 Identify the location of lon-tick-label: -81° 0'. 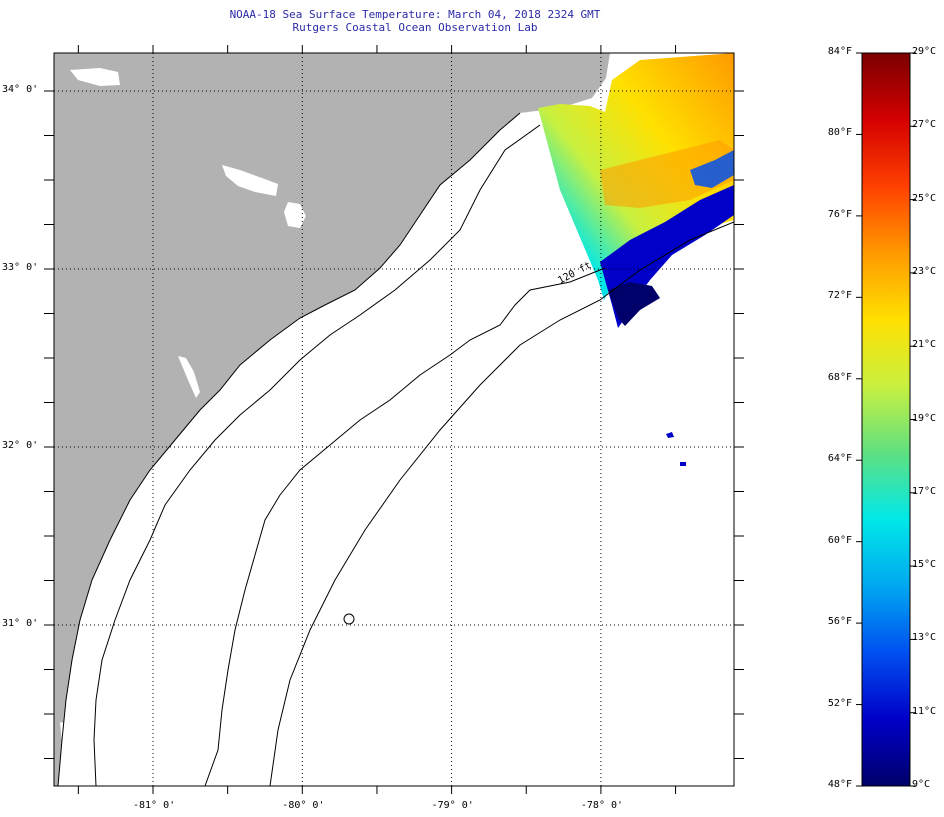
(154, 805).